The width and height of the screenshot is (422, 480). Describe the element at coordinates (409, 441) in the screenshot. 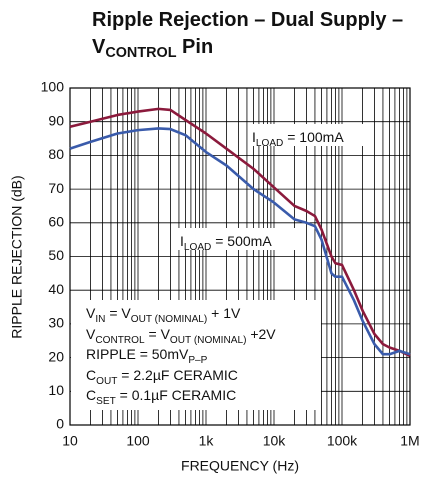

I see `x-tick-label: 1M` at that location.